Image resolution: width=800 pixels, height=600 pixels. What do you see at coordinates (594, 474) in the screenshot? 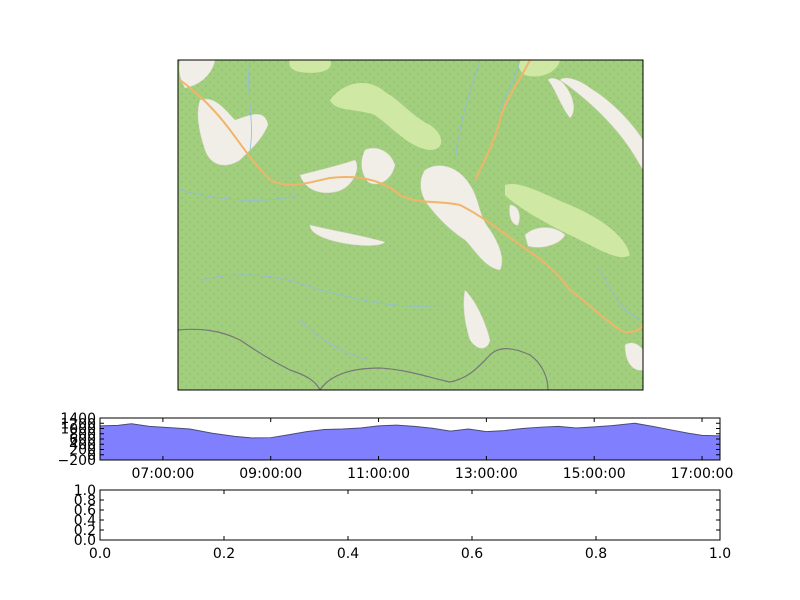
I see `x-tick-label: 15:00:00` at bounding box center [594, 474].